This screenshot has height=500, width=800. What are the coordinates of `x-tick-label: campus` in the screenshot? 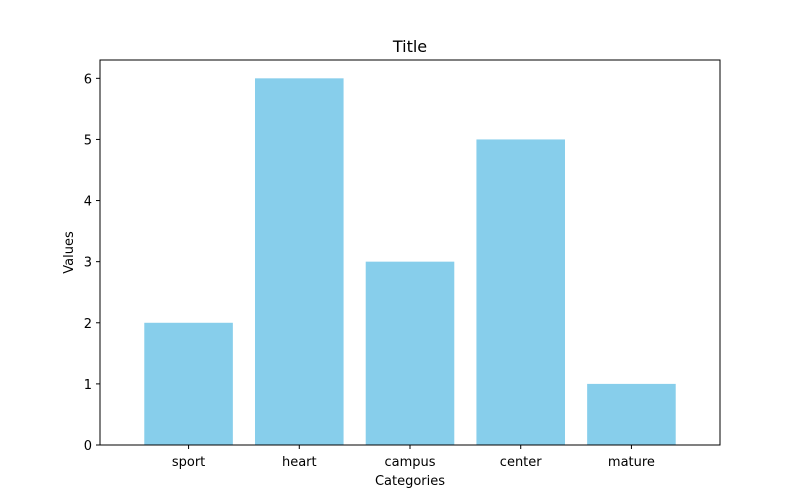 It's located at (409, 462).